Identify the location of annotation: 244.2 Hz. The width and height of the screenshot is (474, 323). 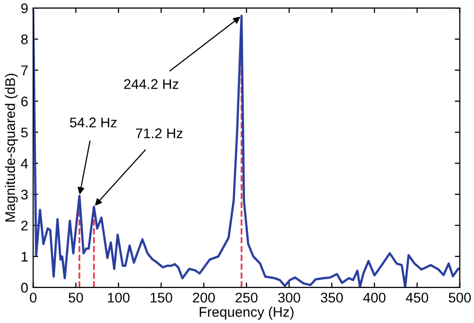
(151, 84).